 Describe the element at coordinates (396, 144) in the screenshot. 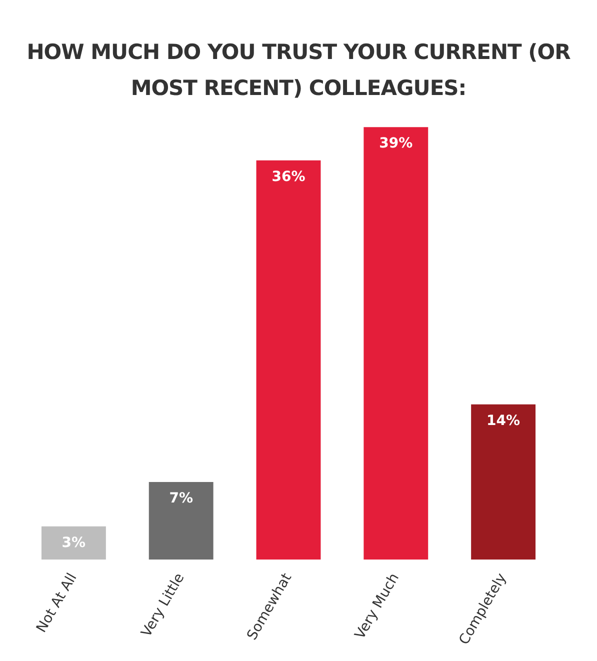

I see `data-label: 39%` at that location.